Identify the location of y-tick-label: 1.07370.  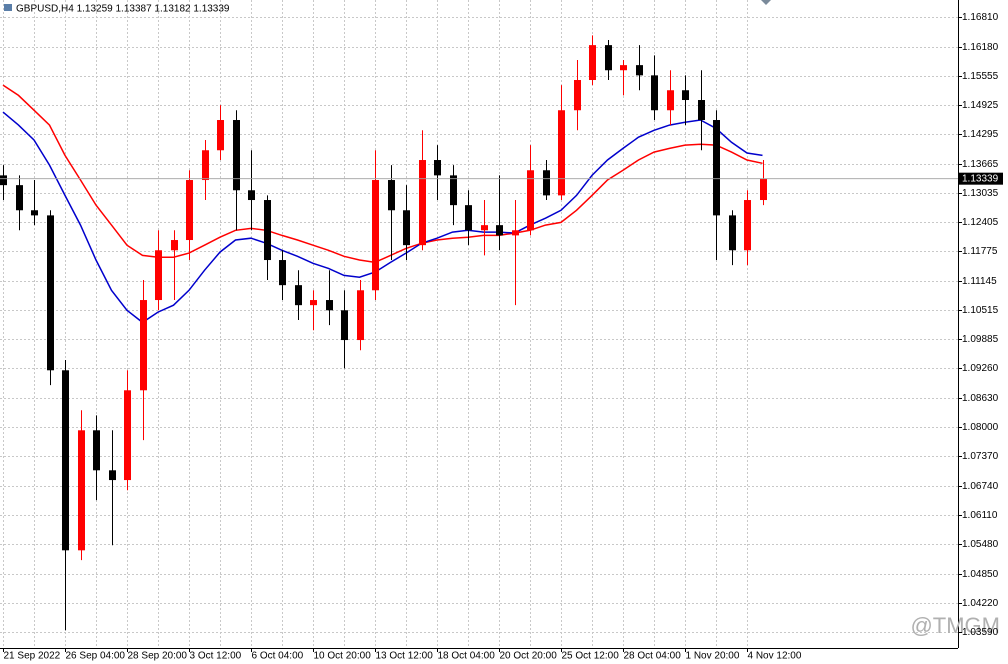
(980, 456).